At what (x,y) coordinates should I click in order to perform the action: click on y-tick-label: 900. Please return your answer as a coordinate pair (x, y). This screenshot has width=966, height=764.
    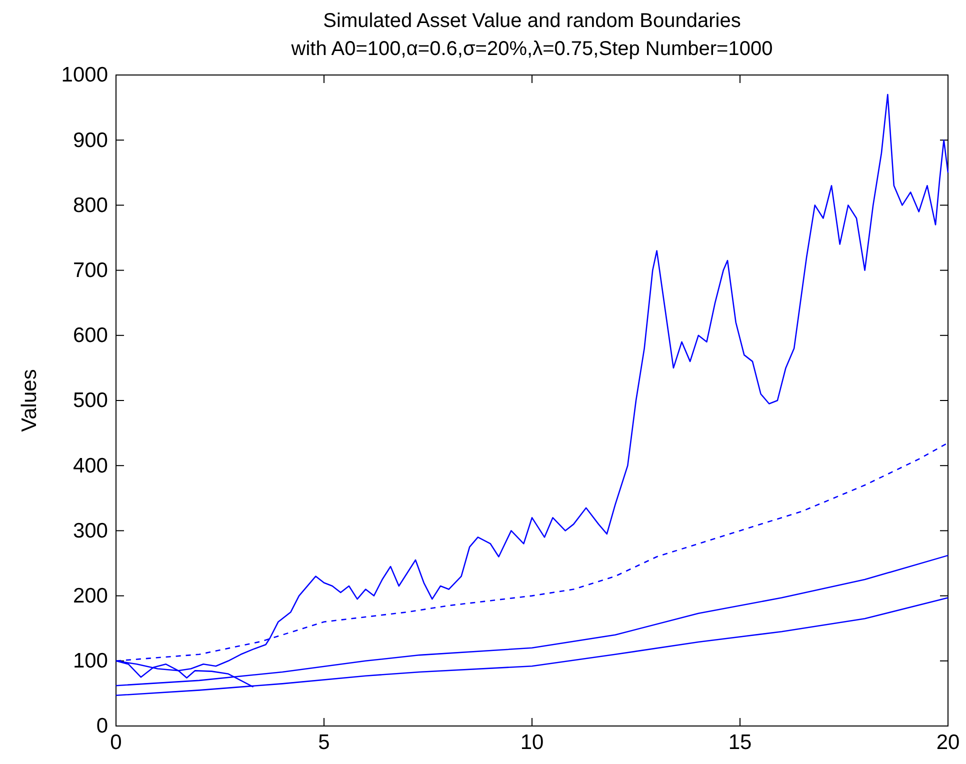
    Looking at the image, I should click on (90, 140).